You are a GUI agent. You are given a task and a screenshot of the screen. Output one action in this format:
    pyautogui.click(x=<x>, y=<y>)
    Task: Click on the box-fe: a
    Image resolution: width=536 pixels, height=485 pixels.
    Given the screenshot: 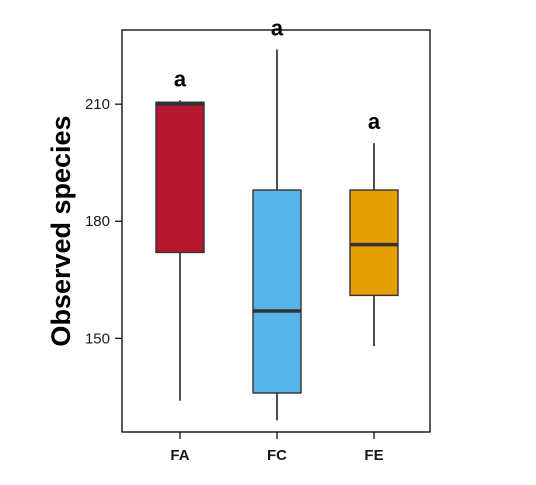 What is the action you would take?
    pyautogui.click(x=374, y=228)
    